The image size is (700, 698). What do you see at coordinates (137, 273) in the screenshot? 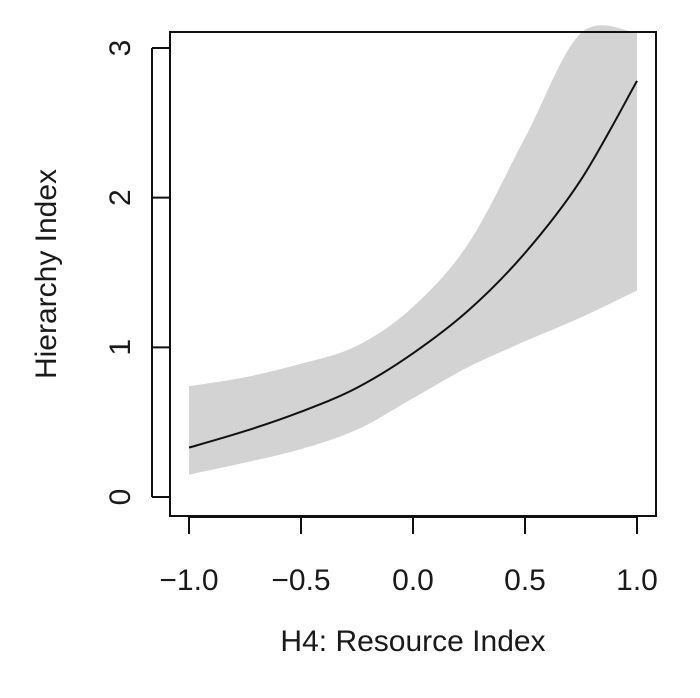
I see `y-axis: 0 1 2 3` at bounding box center [137, 273].